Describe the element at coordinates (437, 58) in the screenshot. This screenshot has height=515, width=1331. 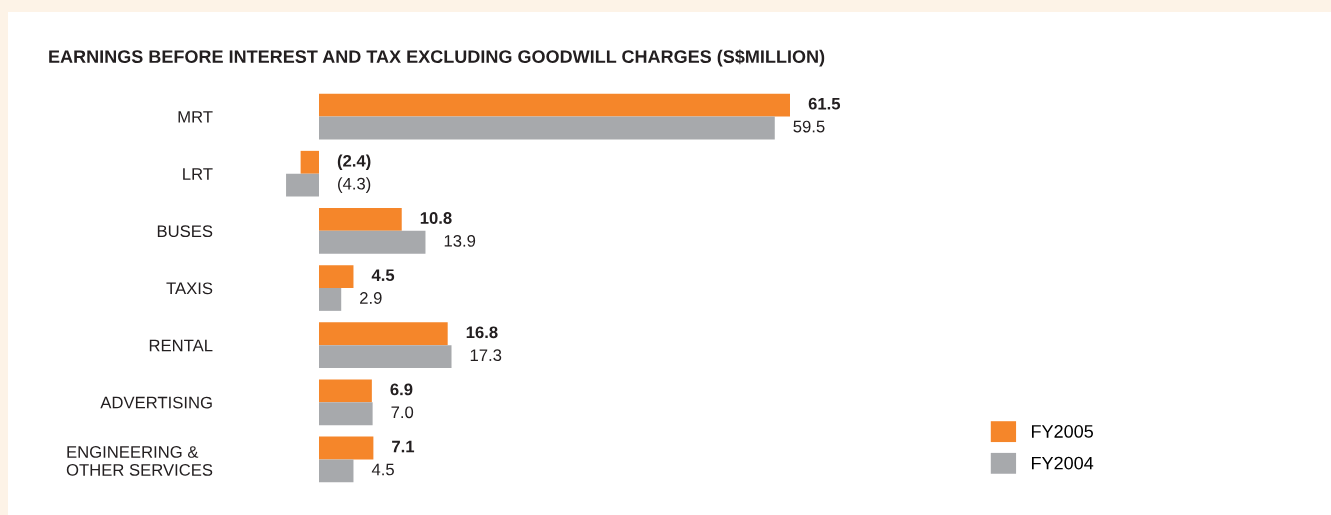
I see `chart-title: EARNINGS BEFORE INTEREST AND TAX EXCLUDING GOODWILL CHARGES (S$MILLION)` at that location.